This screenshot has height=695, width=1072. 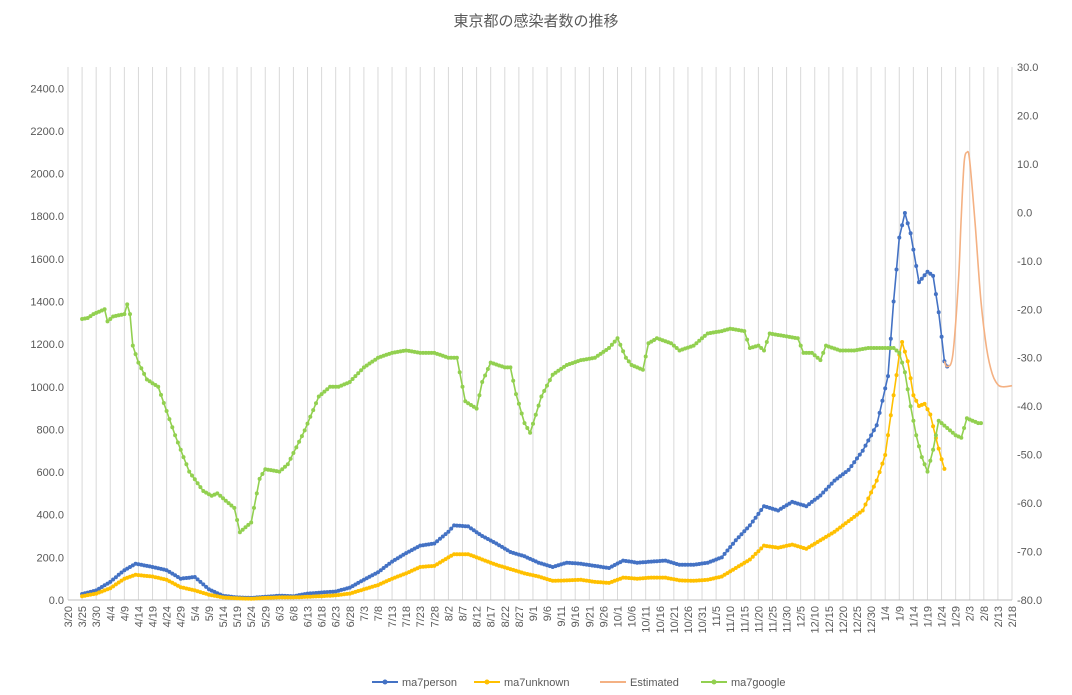 What do you see at coordinates (47, 175) in the screenshot?
I see `y-left-tick-label: 2000.0` at bounding box center [47, 175].